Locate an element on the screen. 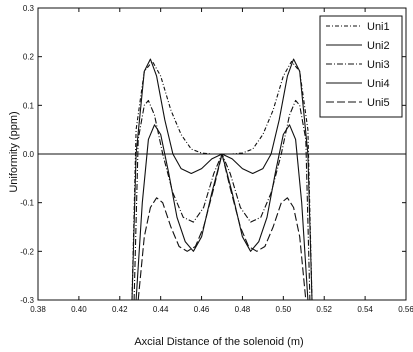 The image size is (413, 352). x-axis-title: Axcial Distance of the solenoid (m) is located at coordinates (218, 342).